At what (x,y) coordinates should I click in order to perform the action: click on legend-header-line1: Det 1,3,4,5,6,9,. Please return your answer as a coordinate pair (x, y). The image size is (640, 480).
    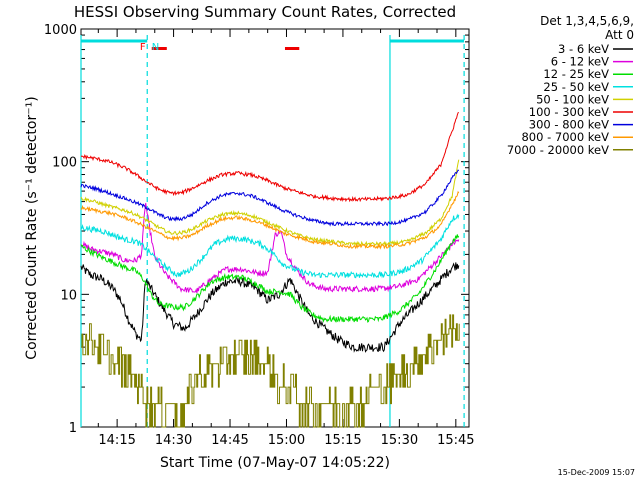
    Looking at the image, I should click on (587, 21).